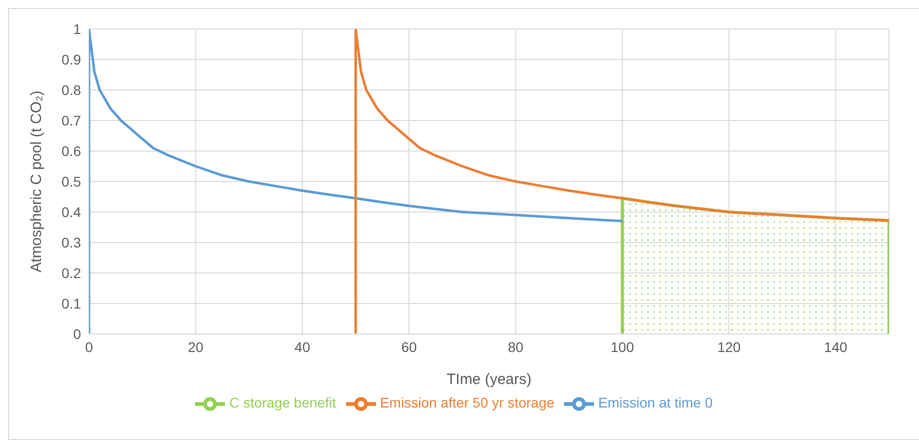 The width and height of the screenshot is (919, 446). Describe the element at coordinates (72, 212) in the screenshot. I see `y-tick-label: 0.4` at that location.